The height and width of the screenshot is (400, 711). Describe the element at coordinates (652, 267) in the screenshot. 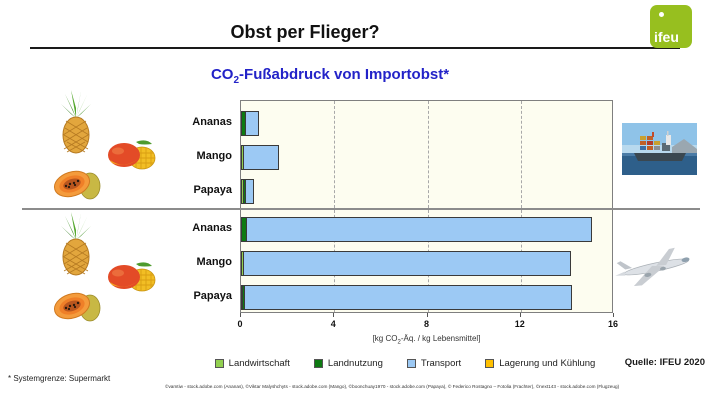

I see `airplane-photo` at that location.